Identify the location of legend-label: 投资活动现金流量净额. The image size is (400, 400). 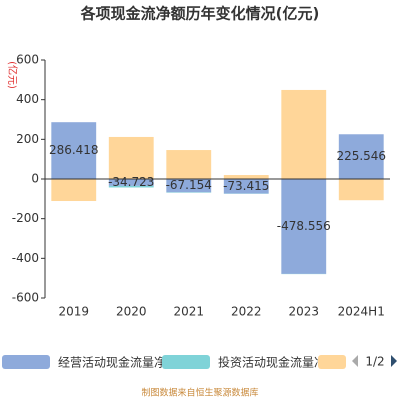
(278, 362).